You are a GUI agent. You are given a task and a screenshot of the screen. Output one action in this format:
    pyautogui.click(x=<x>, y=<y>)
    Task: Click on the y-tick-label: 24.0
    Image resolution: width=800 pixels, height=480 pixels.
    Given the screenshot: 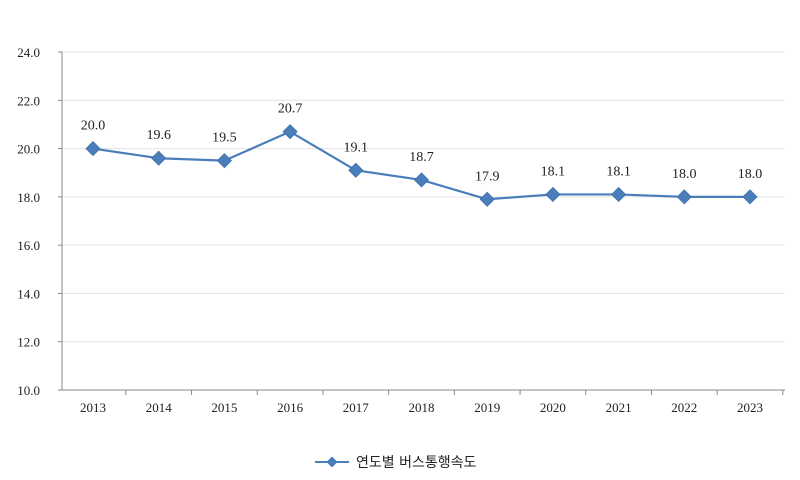 What is the action you would take?
    pyautogui.click(x=28, y=52)
    